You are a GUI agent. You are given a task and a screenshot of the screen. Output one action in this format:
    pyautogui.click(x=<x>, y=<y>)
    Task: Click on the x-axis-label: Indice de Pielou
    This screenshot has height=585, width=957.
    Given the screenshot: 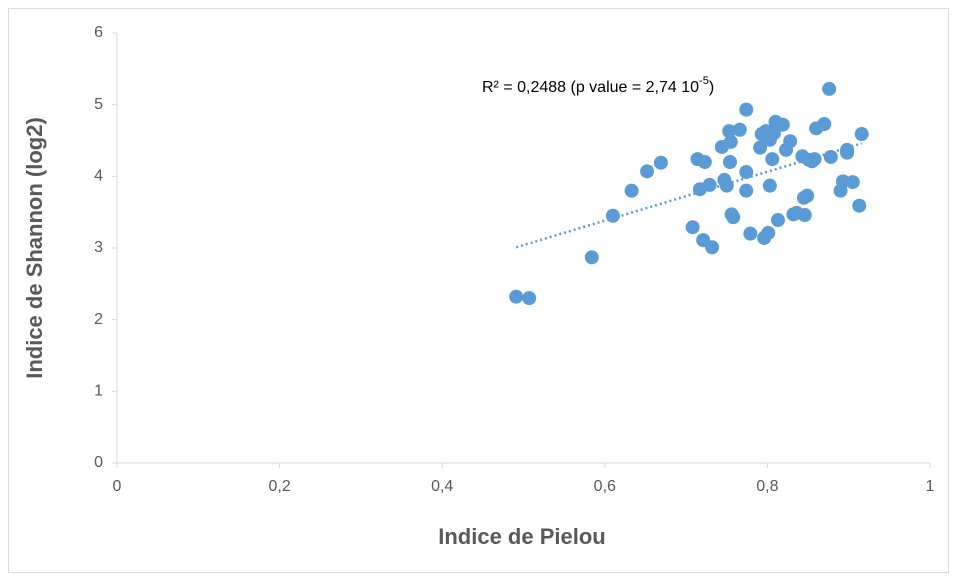 What is the action you would take?
    pyautogui.click(x=521, y=536)
    